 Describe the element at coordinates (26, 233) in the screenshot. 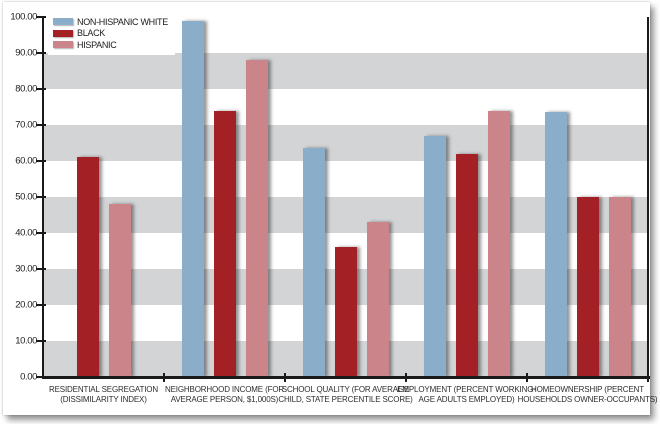

I see `y-axis-label: 40.00` at that location.